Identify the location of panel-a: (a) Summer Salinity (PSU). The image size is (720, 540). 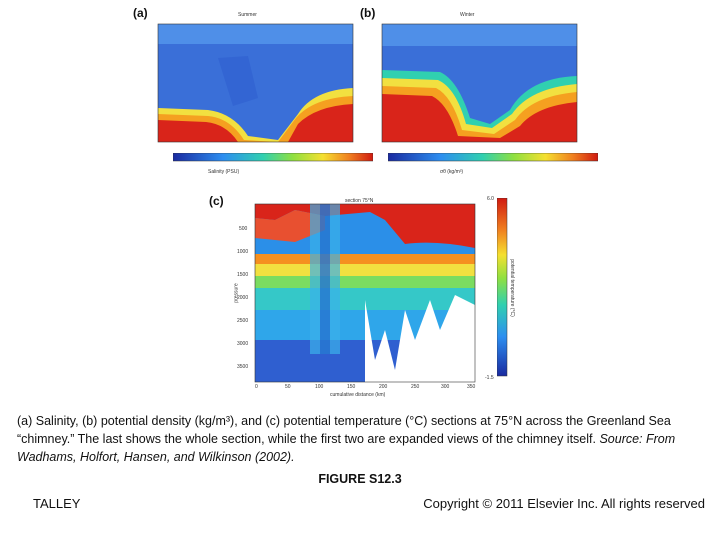
(253, 91).